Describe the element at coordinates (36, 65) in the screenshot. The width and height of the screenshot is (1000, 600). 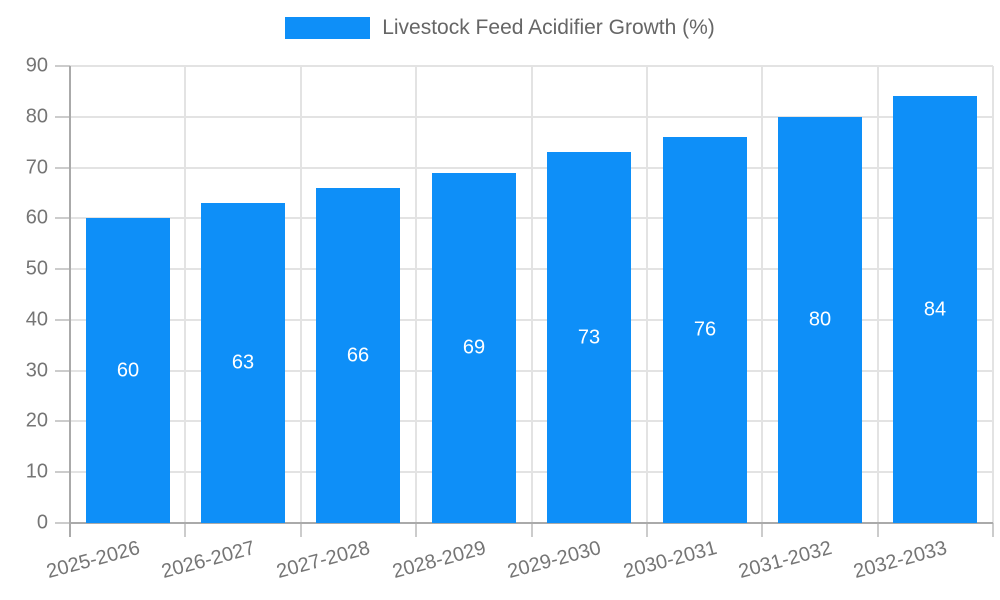
I see `y-tick-label: 90` at that location.